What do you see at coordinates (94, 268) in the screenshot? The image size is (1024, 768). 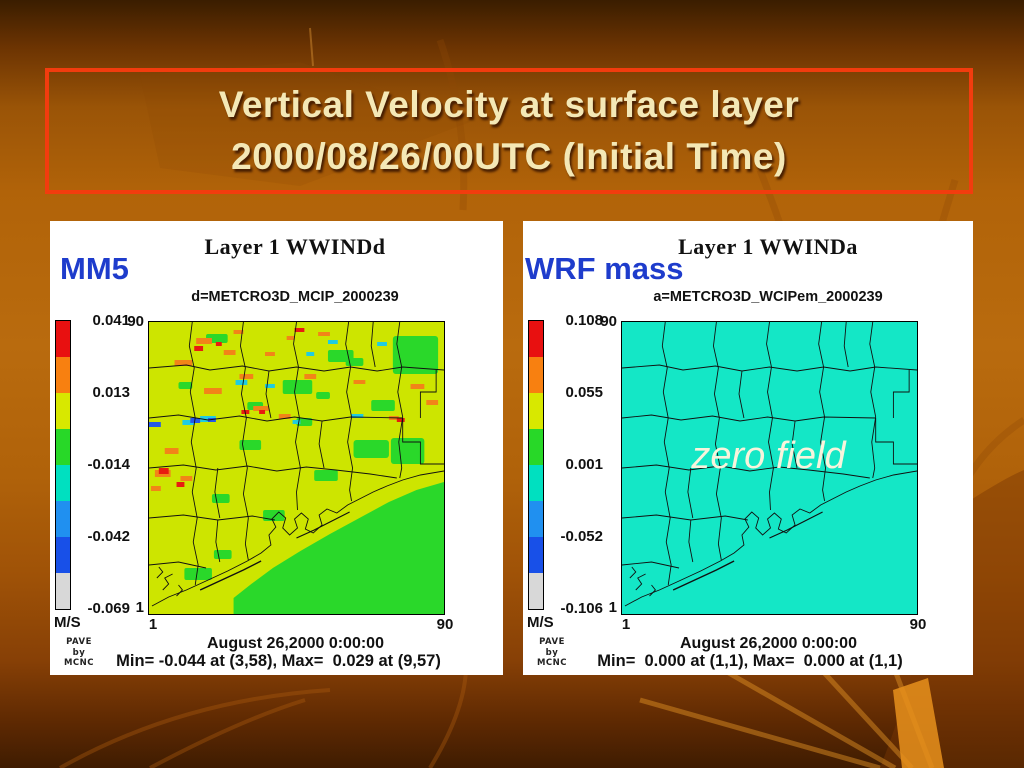 I see `model-label-mm5: MM5` at bounding box center [94, 268].